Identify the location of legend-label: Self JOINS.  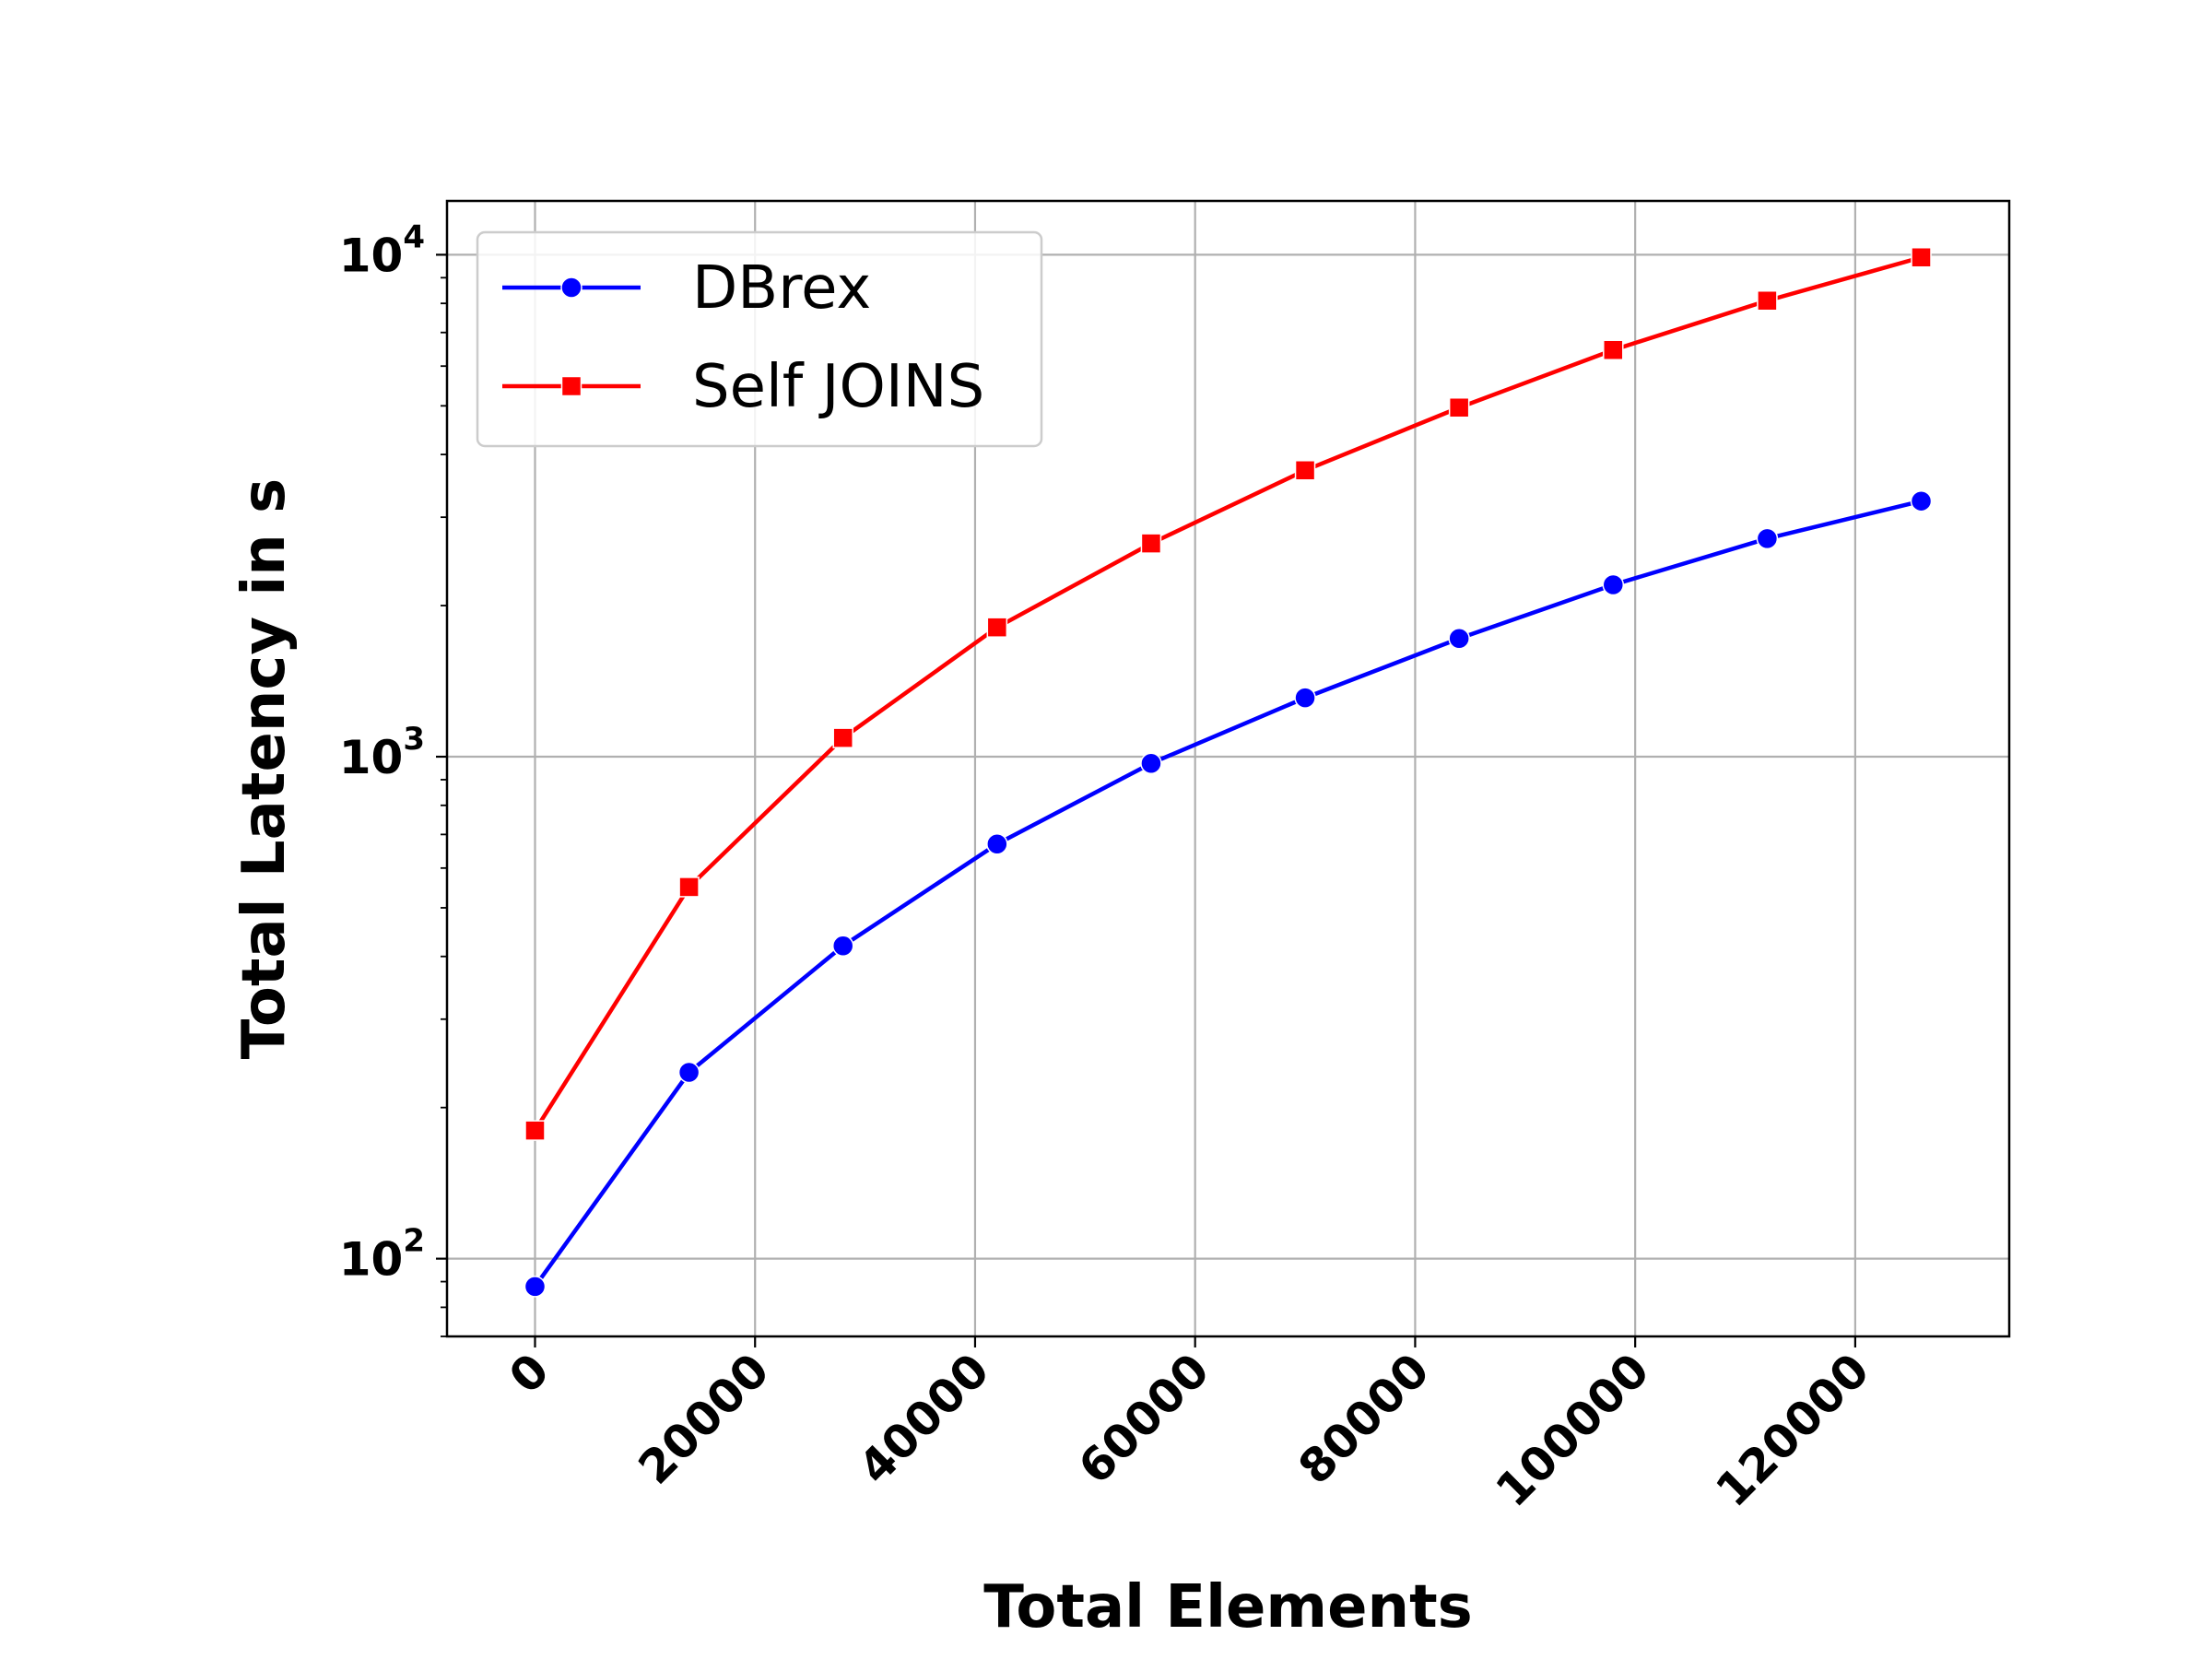
(838, 387).